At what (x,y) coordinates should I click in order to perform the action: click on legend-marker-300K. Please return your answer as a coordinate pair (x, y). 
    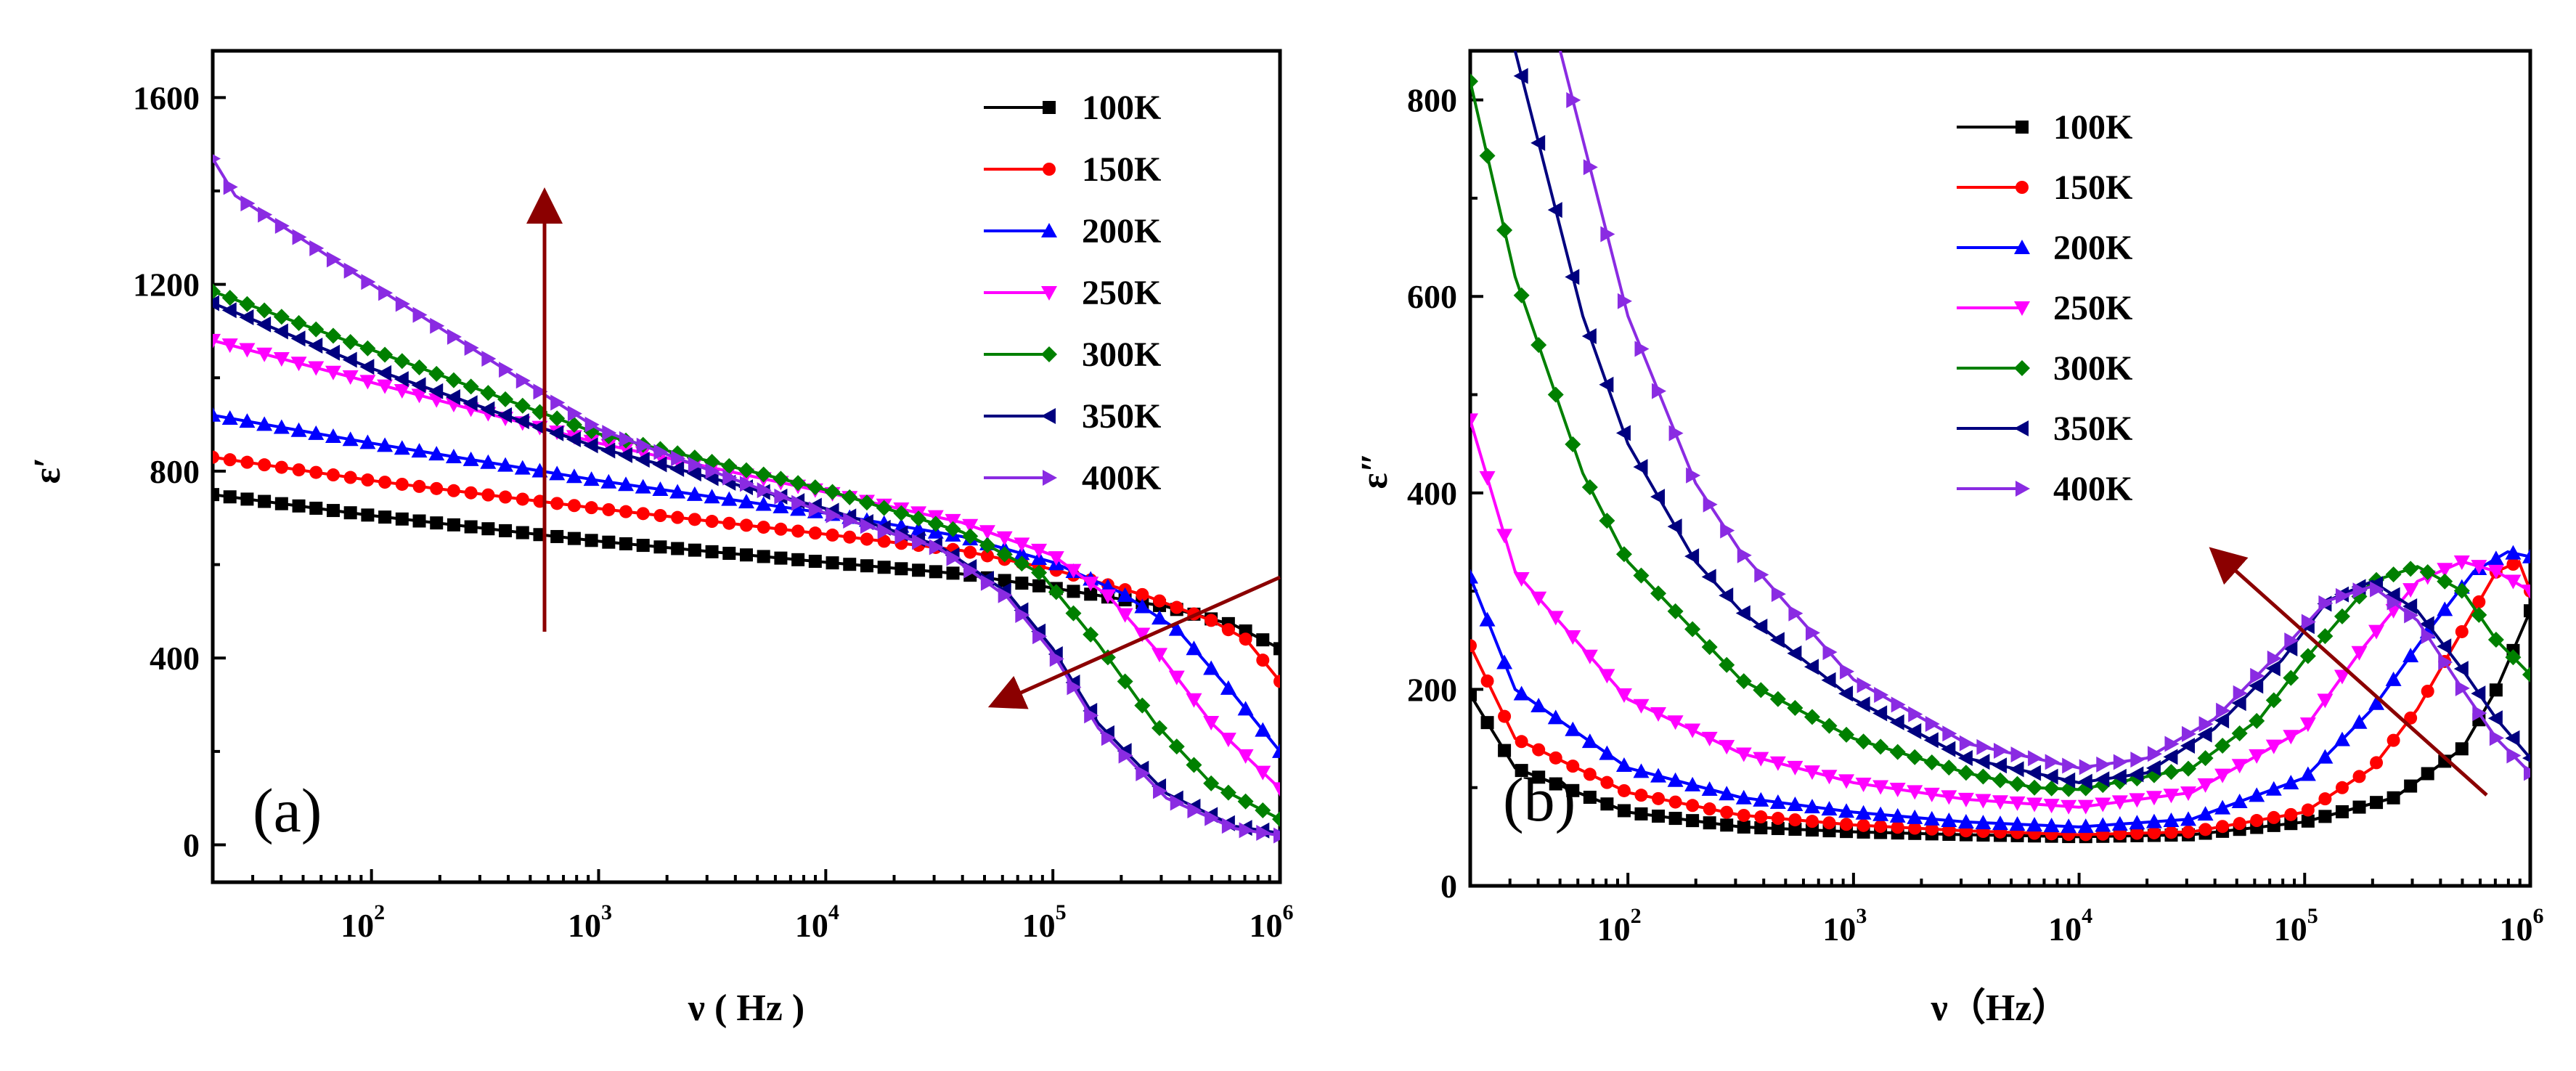
    Looking at the image, I should click on (2022, 368).